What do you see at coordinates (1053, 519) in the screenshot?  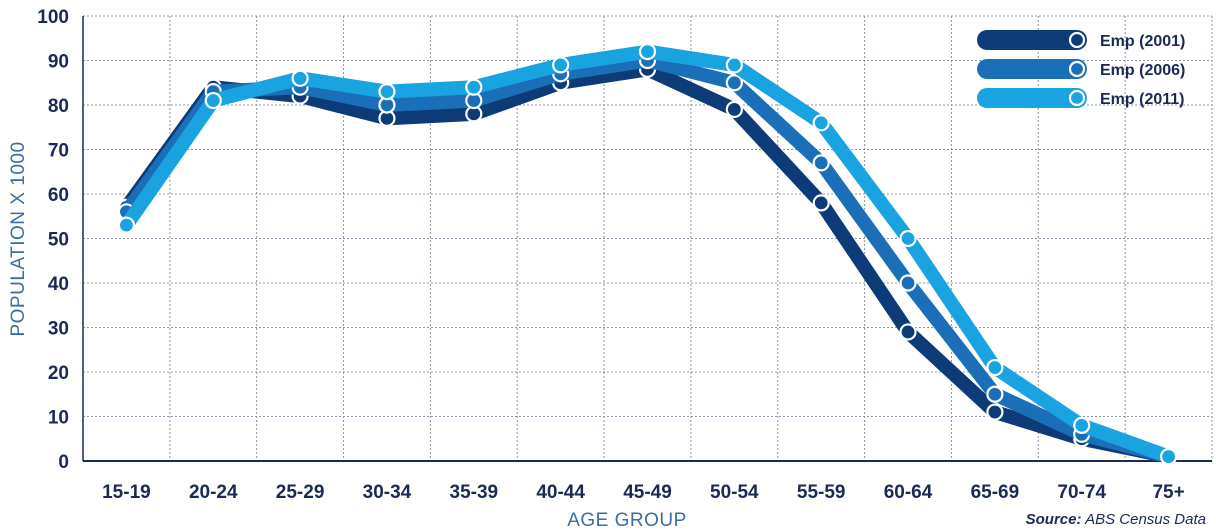 I see `source-label: Source:` at bounding box center [1053, 519].